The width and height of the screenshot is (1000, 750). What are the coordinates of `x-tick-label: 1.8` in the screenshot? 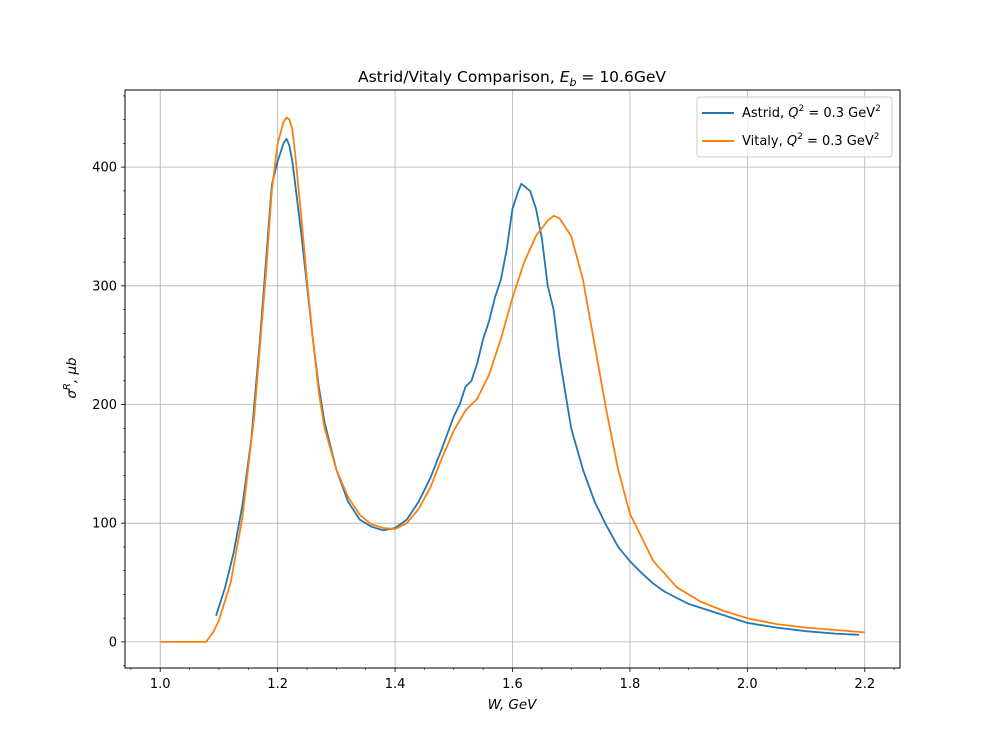 It's located at (630, 684).